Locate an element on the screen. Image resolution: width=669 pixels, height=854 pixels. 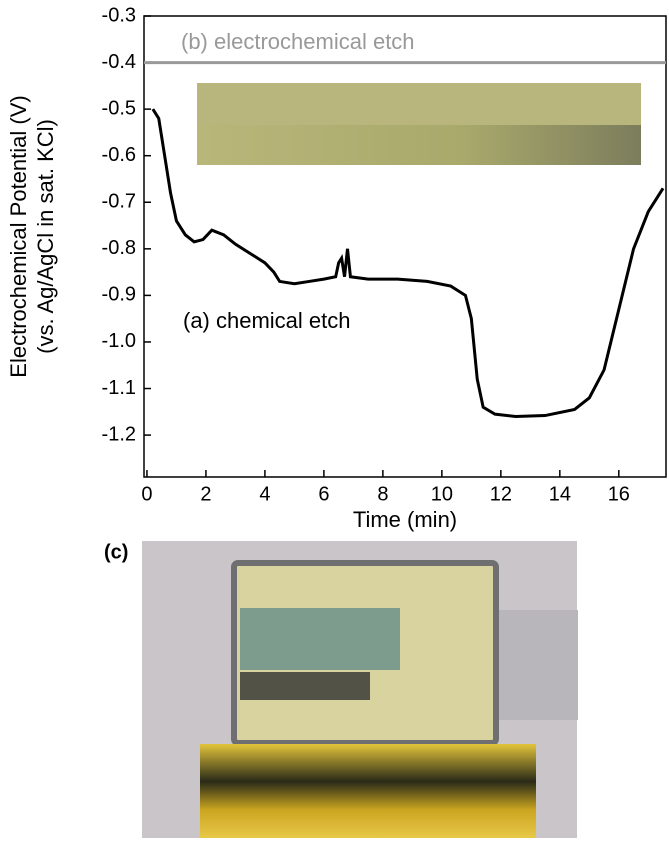
photo-logo-blur is located at coordinates (320, 639).